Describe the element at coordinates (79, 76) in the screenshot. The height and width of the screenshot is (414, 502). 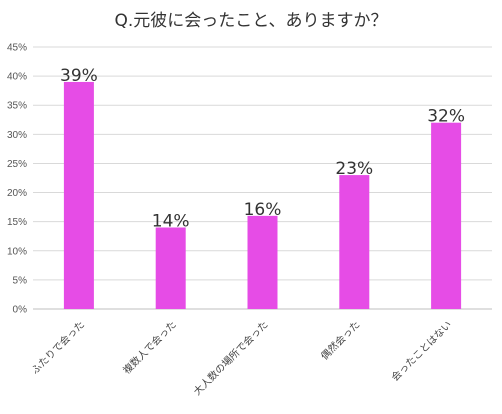
I see `data-label: 39%` at that location.